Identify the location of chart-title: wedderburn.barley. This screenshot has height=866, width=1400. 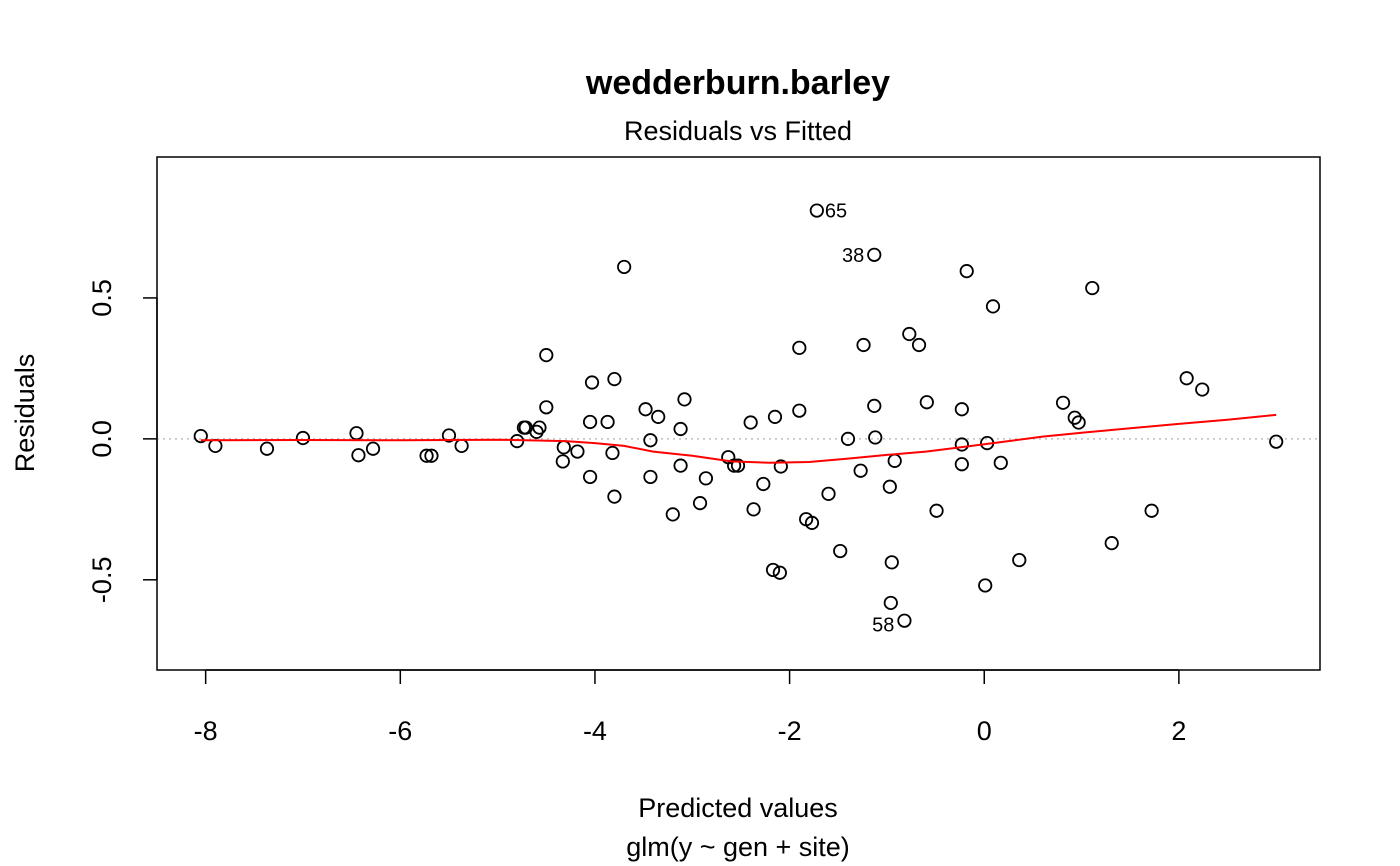
(737, 83).